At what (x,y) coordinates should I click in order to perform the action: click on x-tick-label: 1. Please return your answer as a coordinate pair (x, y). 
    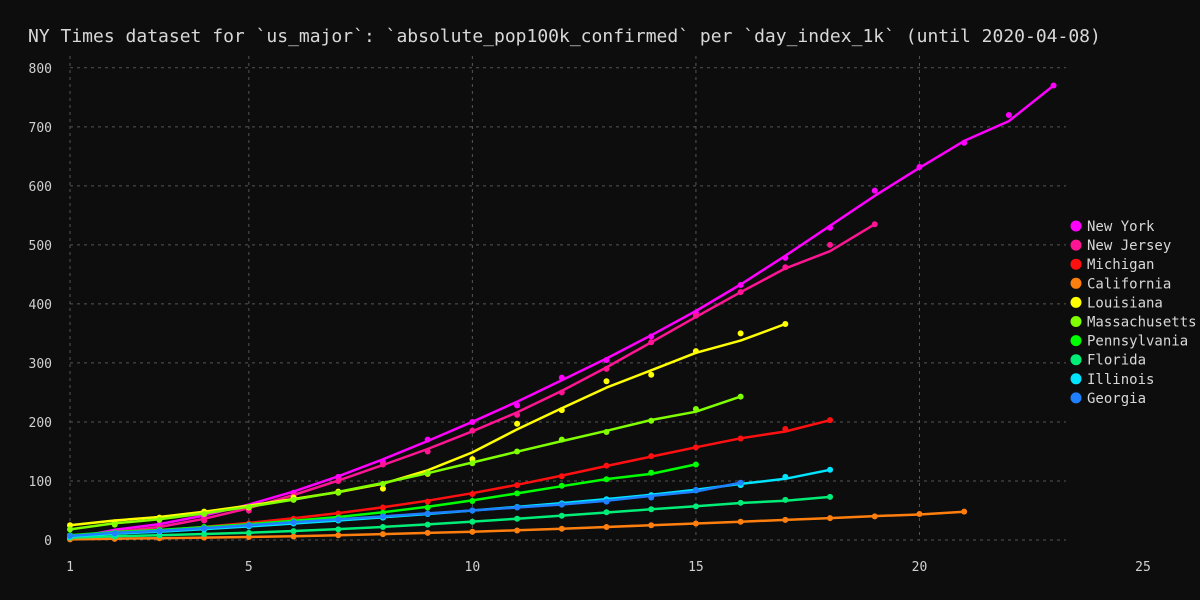
    Looking at the image, I should click on (70, 567).